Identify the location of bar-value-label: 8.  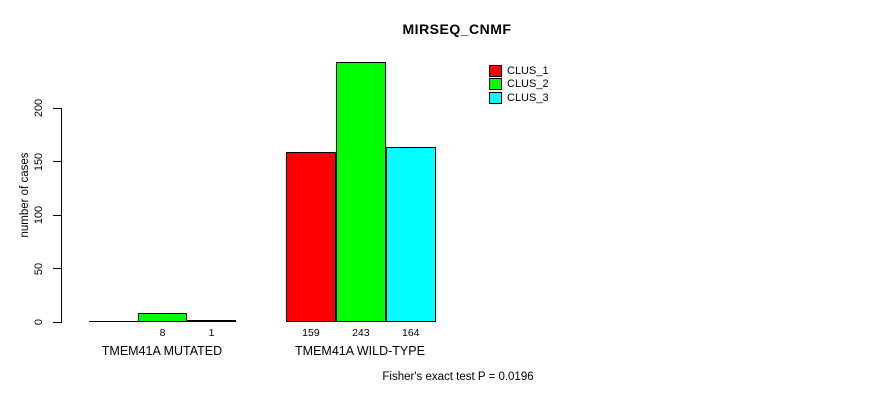
(162, 333).